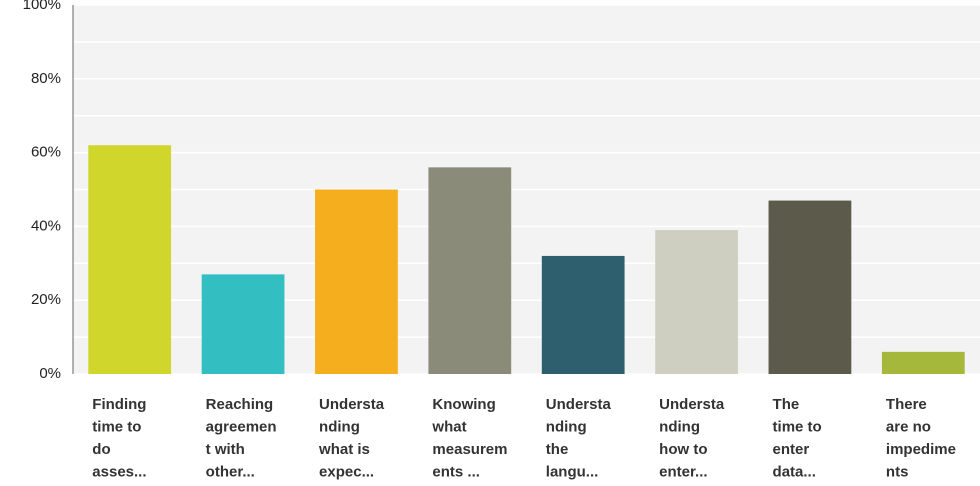  What do you see at coordinates (463, 404) in the screenshot?
I see `x-tick-label: Knowing` at bounding box center [463, 404].